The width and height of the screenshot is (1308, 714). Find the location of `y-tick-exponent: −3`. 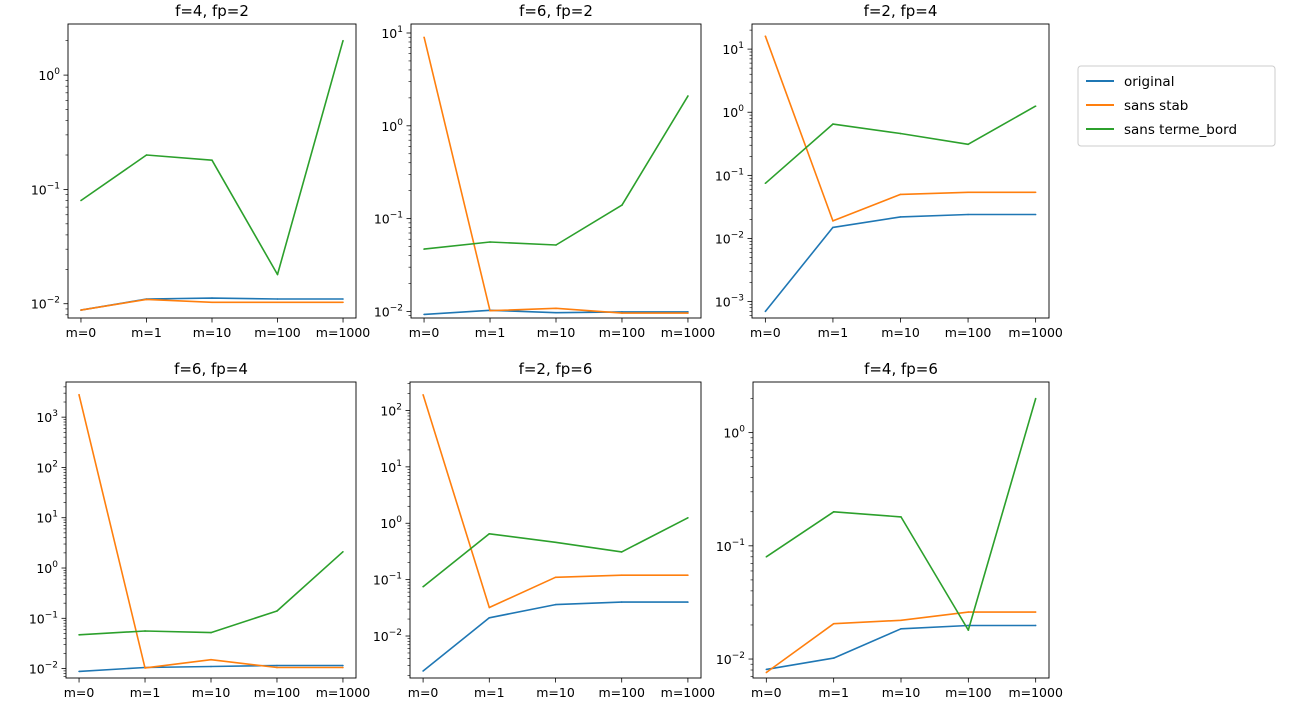

y-tick-exponent: −3 is located at coordinates (737, 299).